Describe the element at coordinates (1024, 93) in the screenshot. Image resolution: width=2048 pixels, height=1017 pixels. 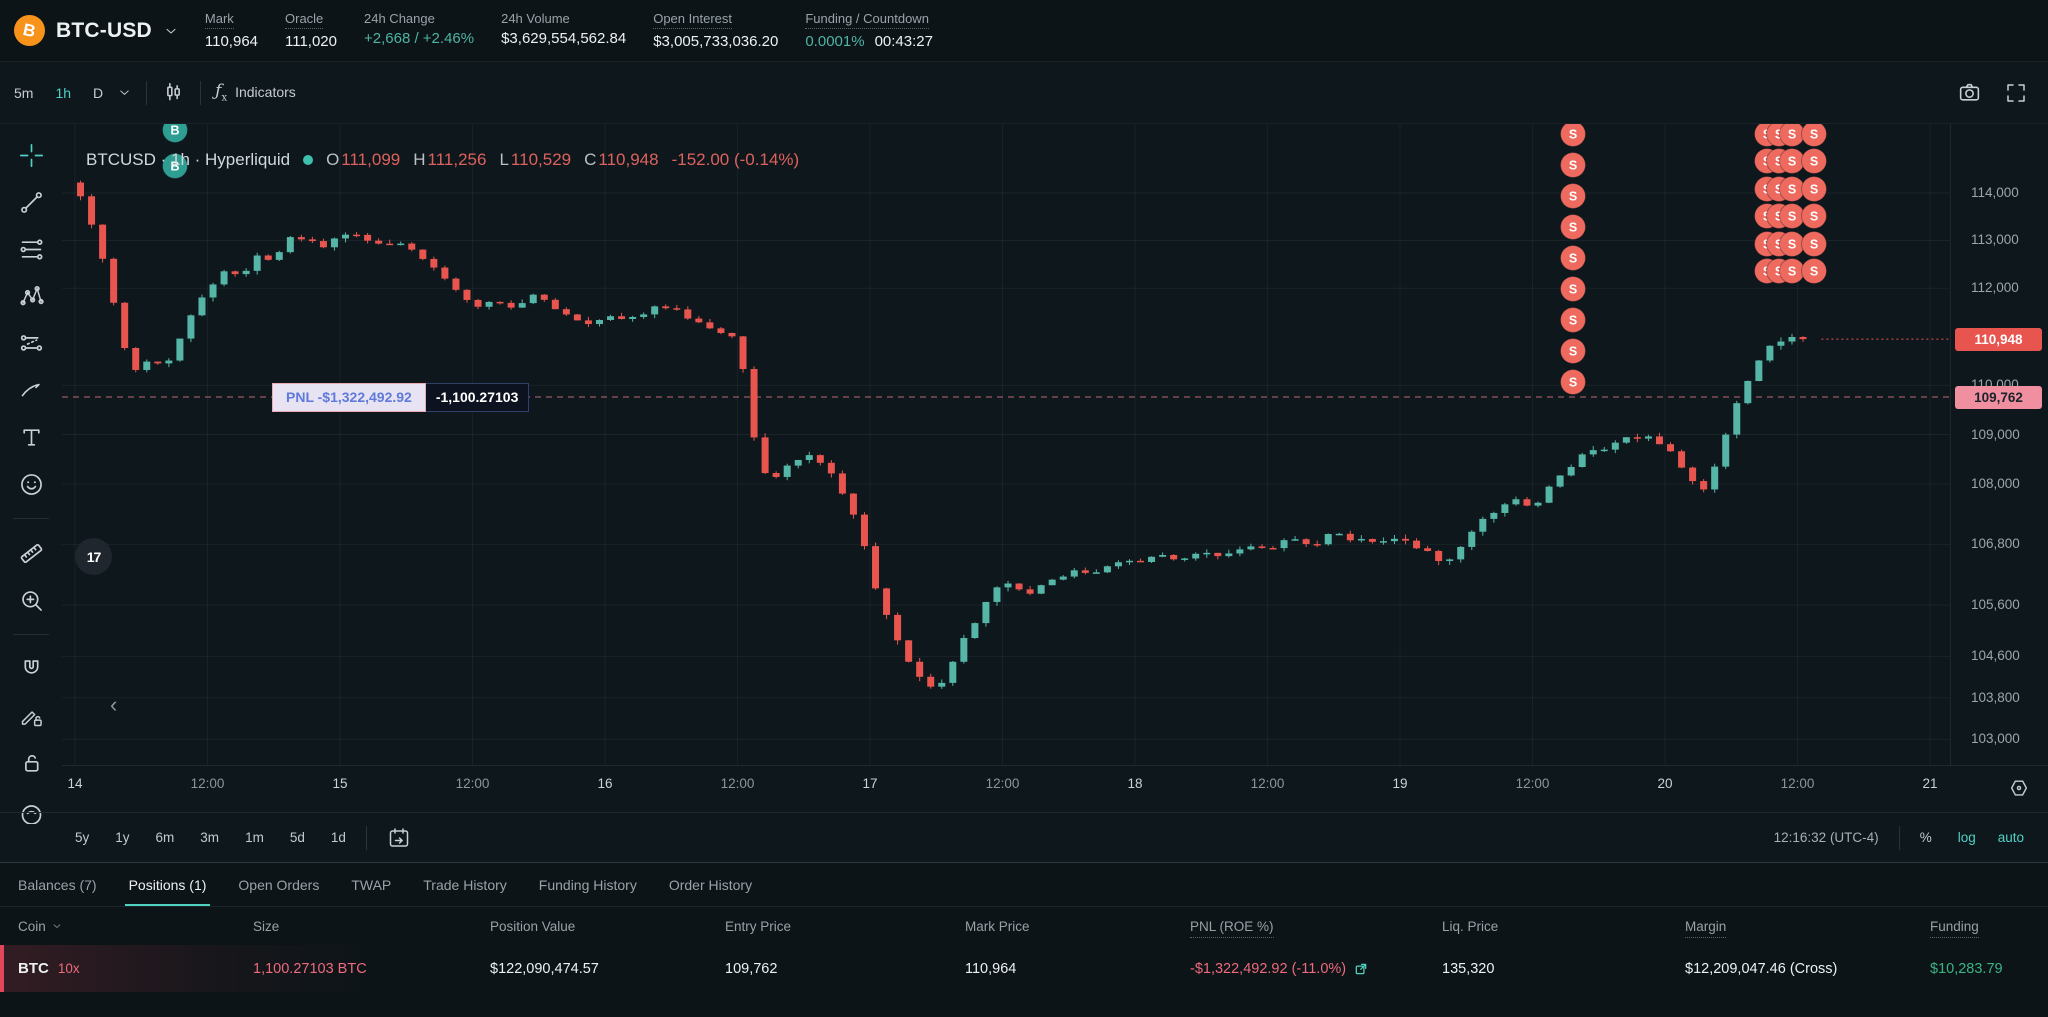
I see `chart-toolbar: 5m 1h D ƒx Indicators` at that location.